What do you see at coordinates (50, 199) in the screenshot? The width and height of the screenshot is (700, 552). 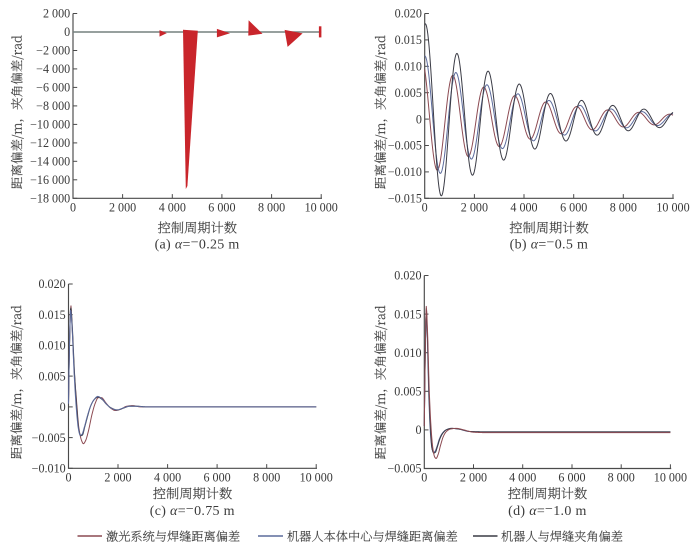 I see `svg-text: −18 000` at bounding box center [50, 199].